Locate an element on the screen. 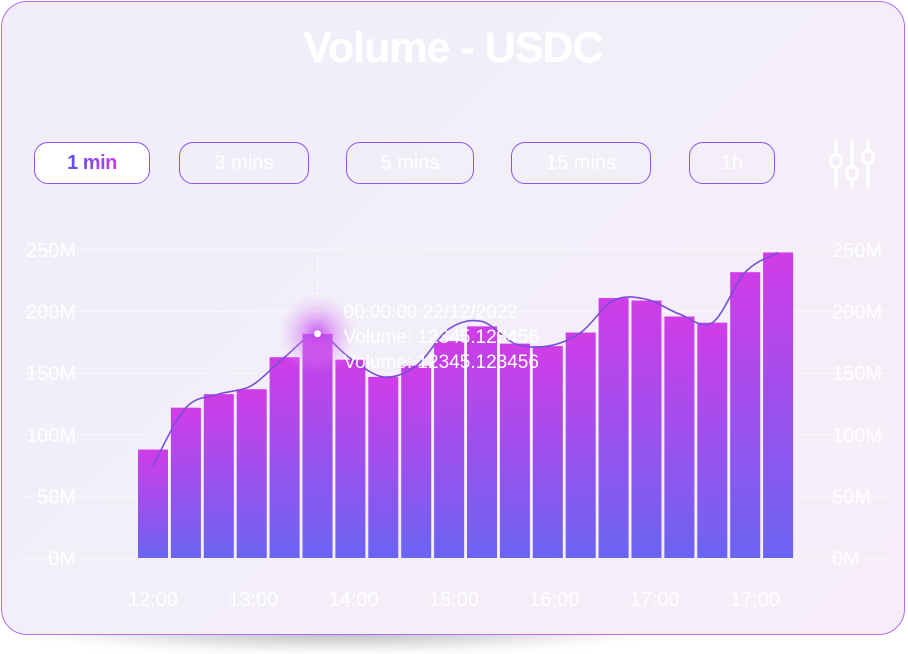  tab-5-mins-label: 5 mins is located at coordinates (410, 162).